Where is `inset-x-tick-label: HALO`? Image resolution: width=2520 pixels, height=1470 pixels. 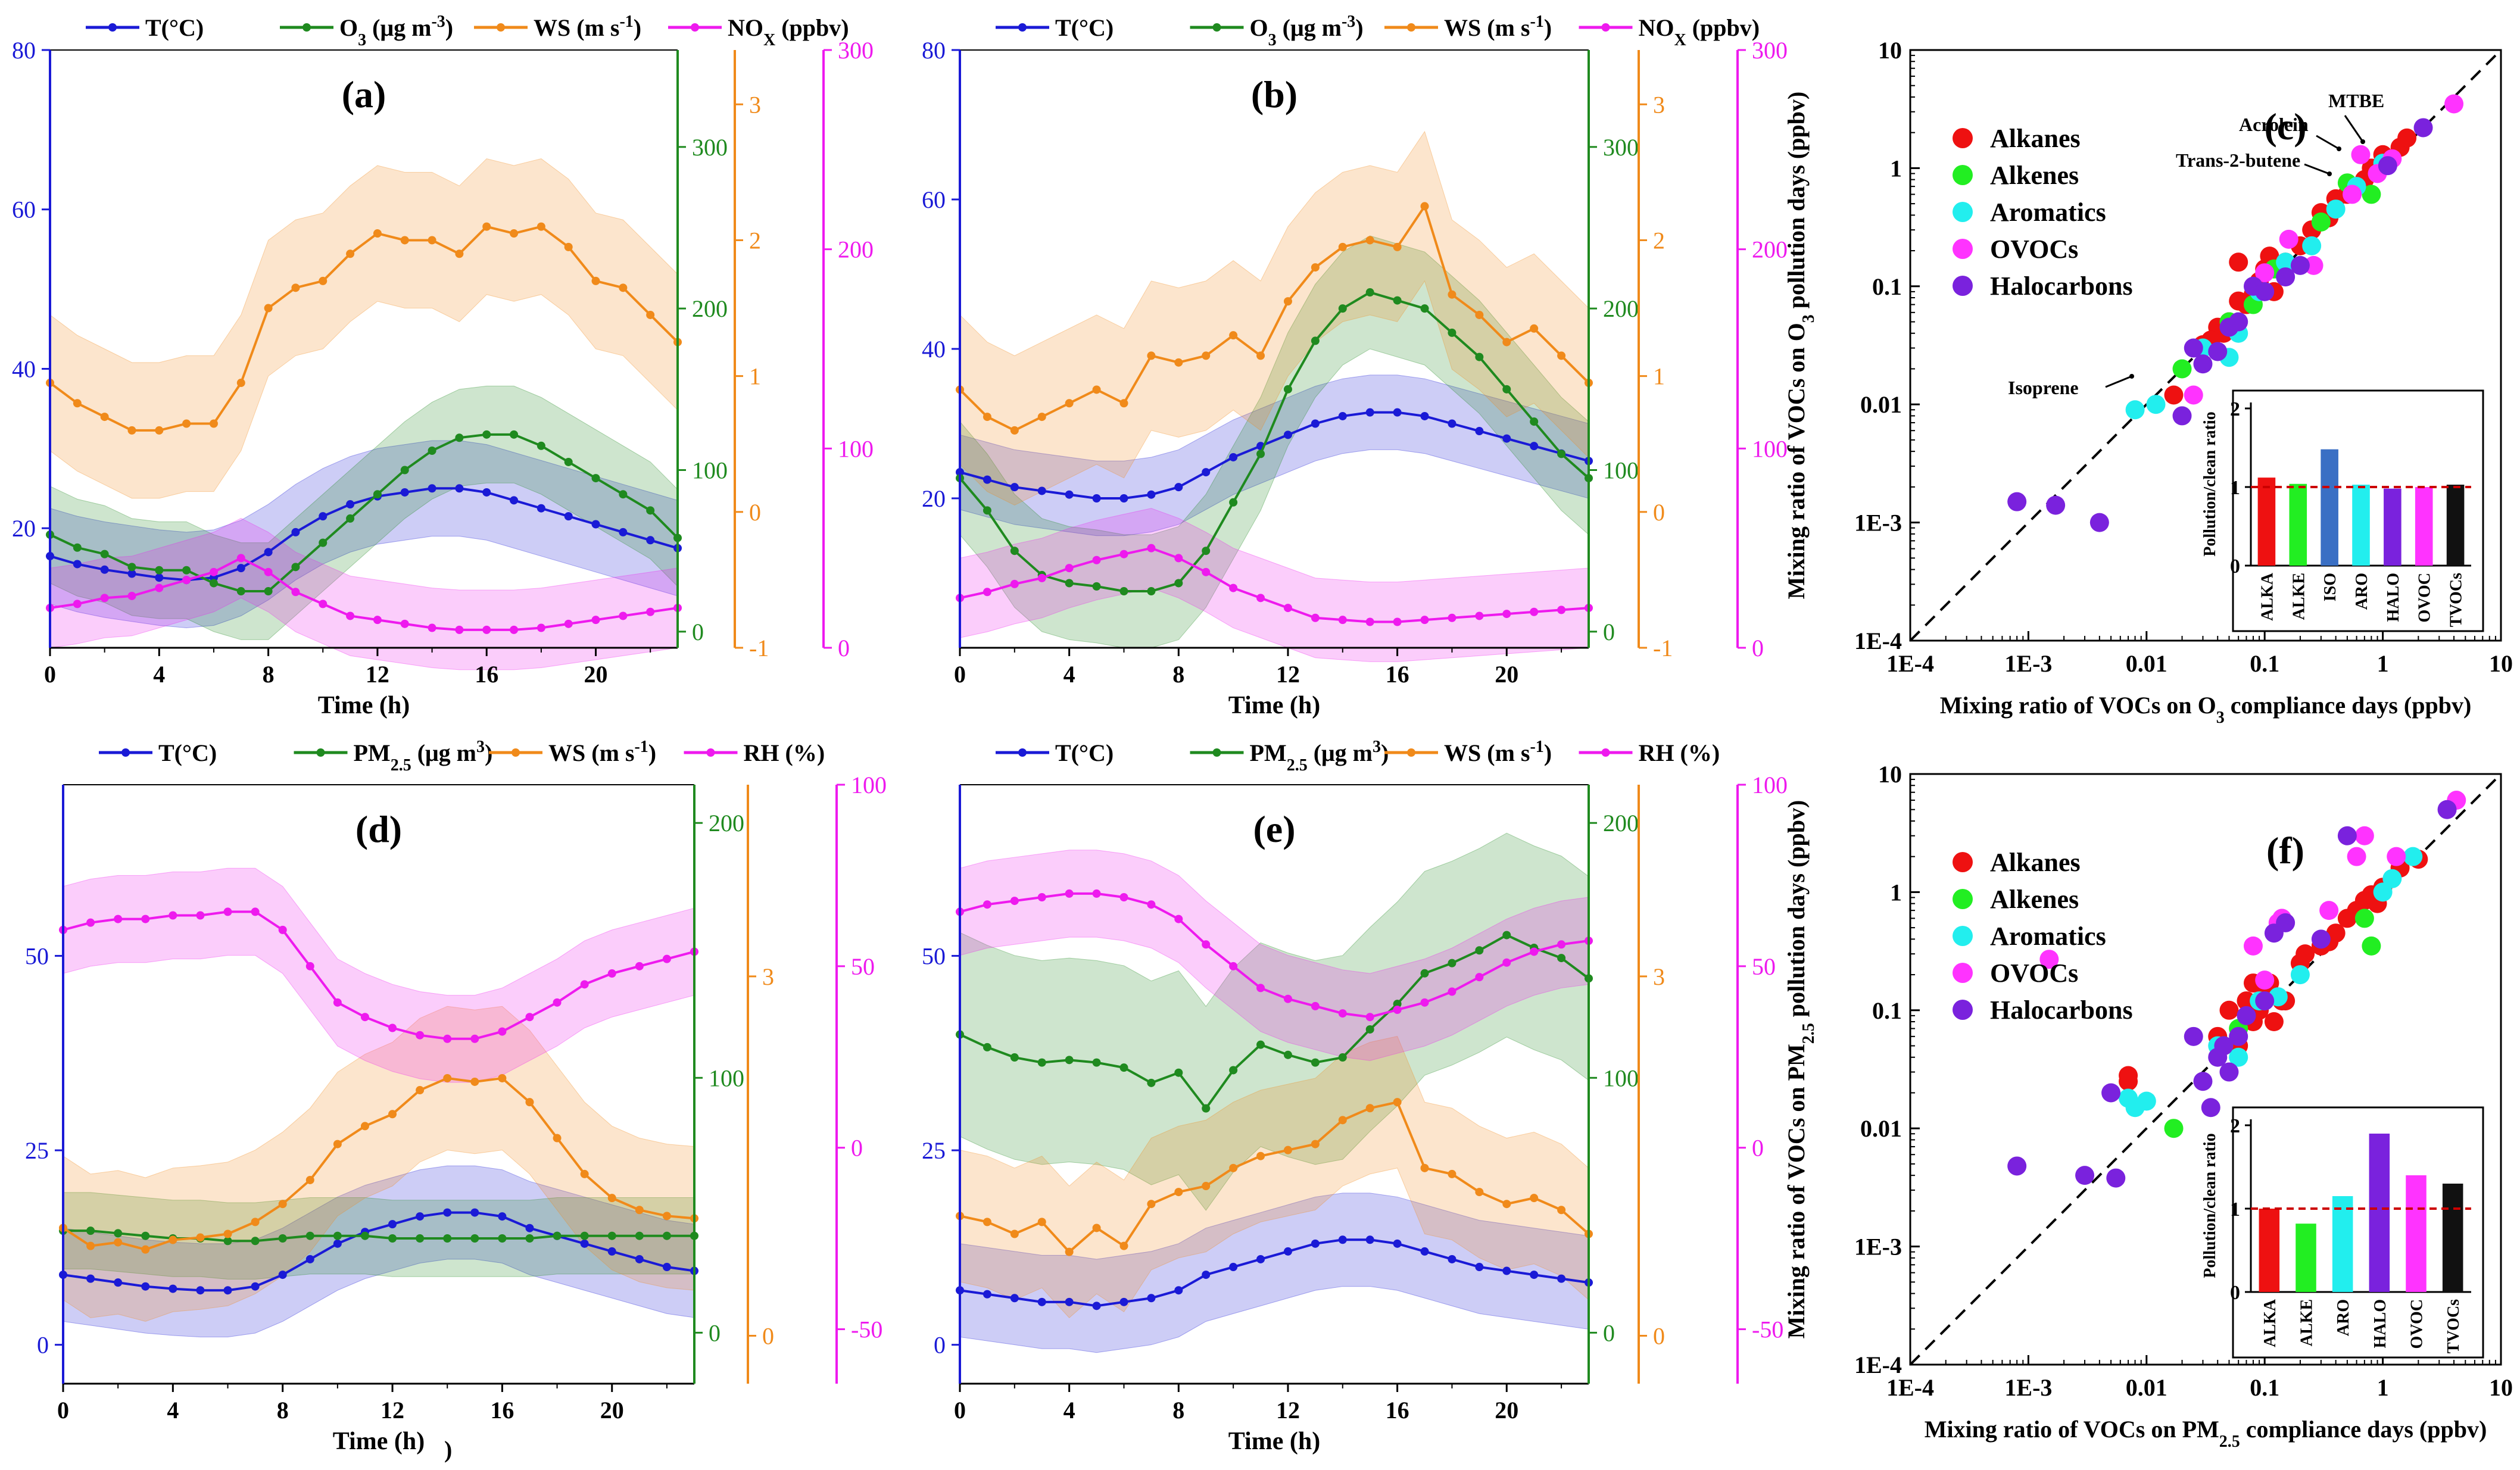 inset-x-tick-label: HALO is located at coordinates (2393, 597).